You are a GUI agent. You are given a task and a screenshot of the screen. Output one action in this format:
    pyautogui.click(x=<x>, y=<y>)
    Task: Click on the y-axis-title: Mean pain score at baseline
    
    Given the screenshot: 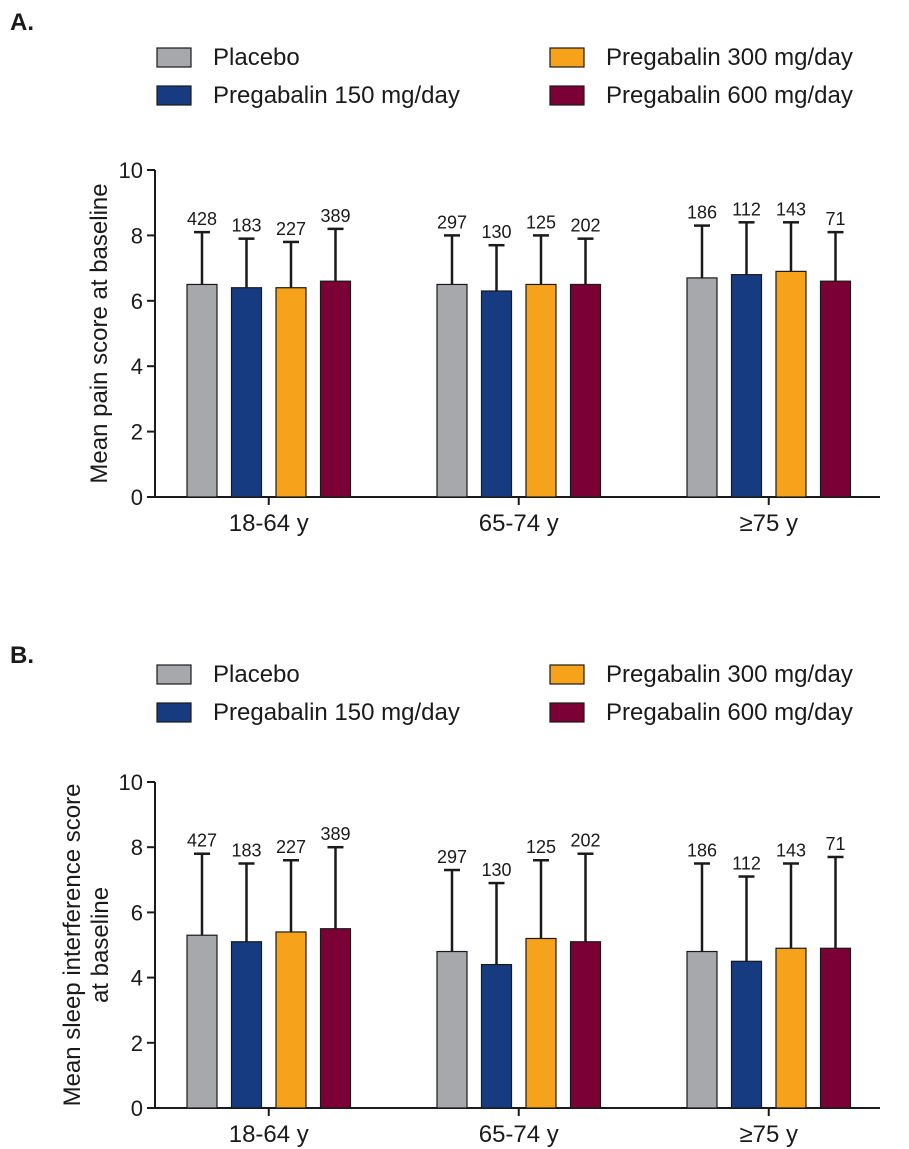 What is the action you would take?
    pyautogui.click(x=99, y=333)
    